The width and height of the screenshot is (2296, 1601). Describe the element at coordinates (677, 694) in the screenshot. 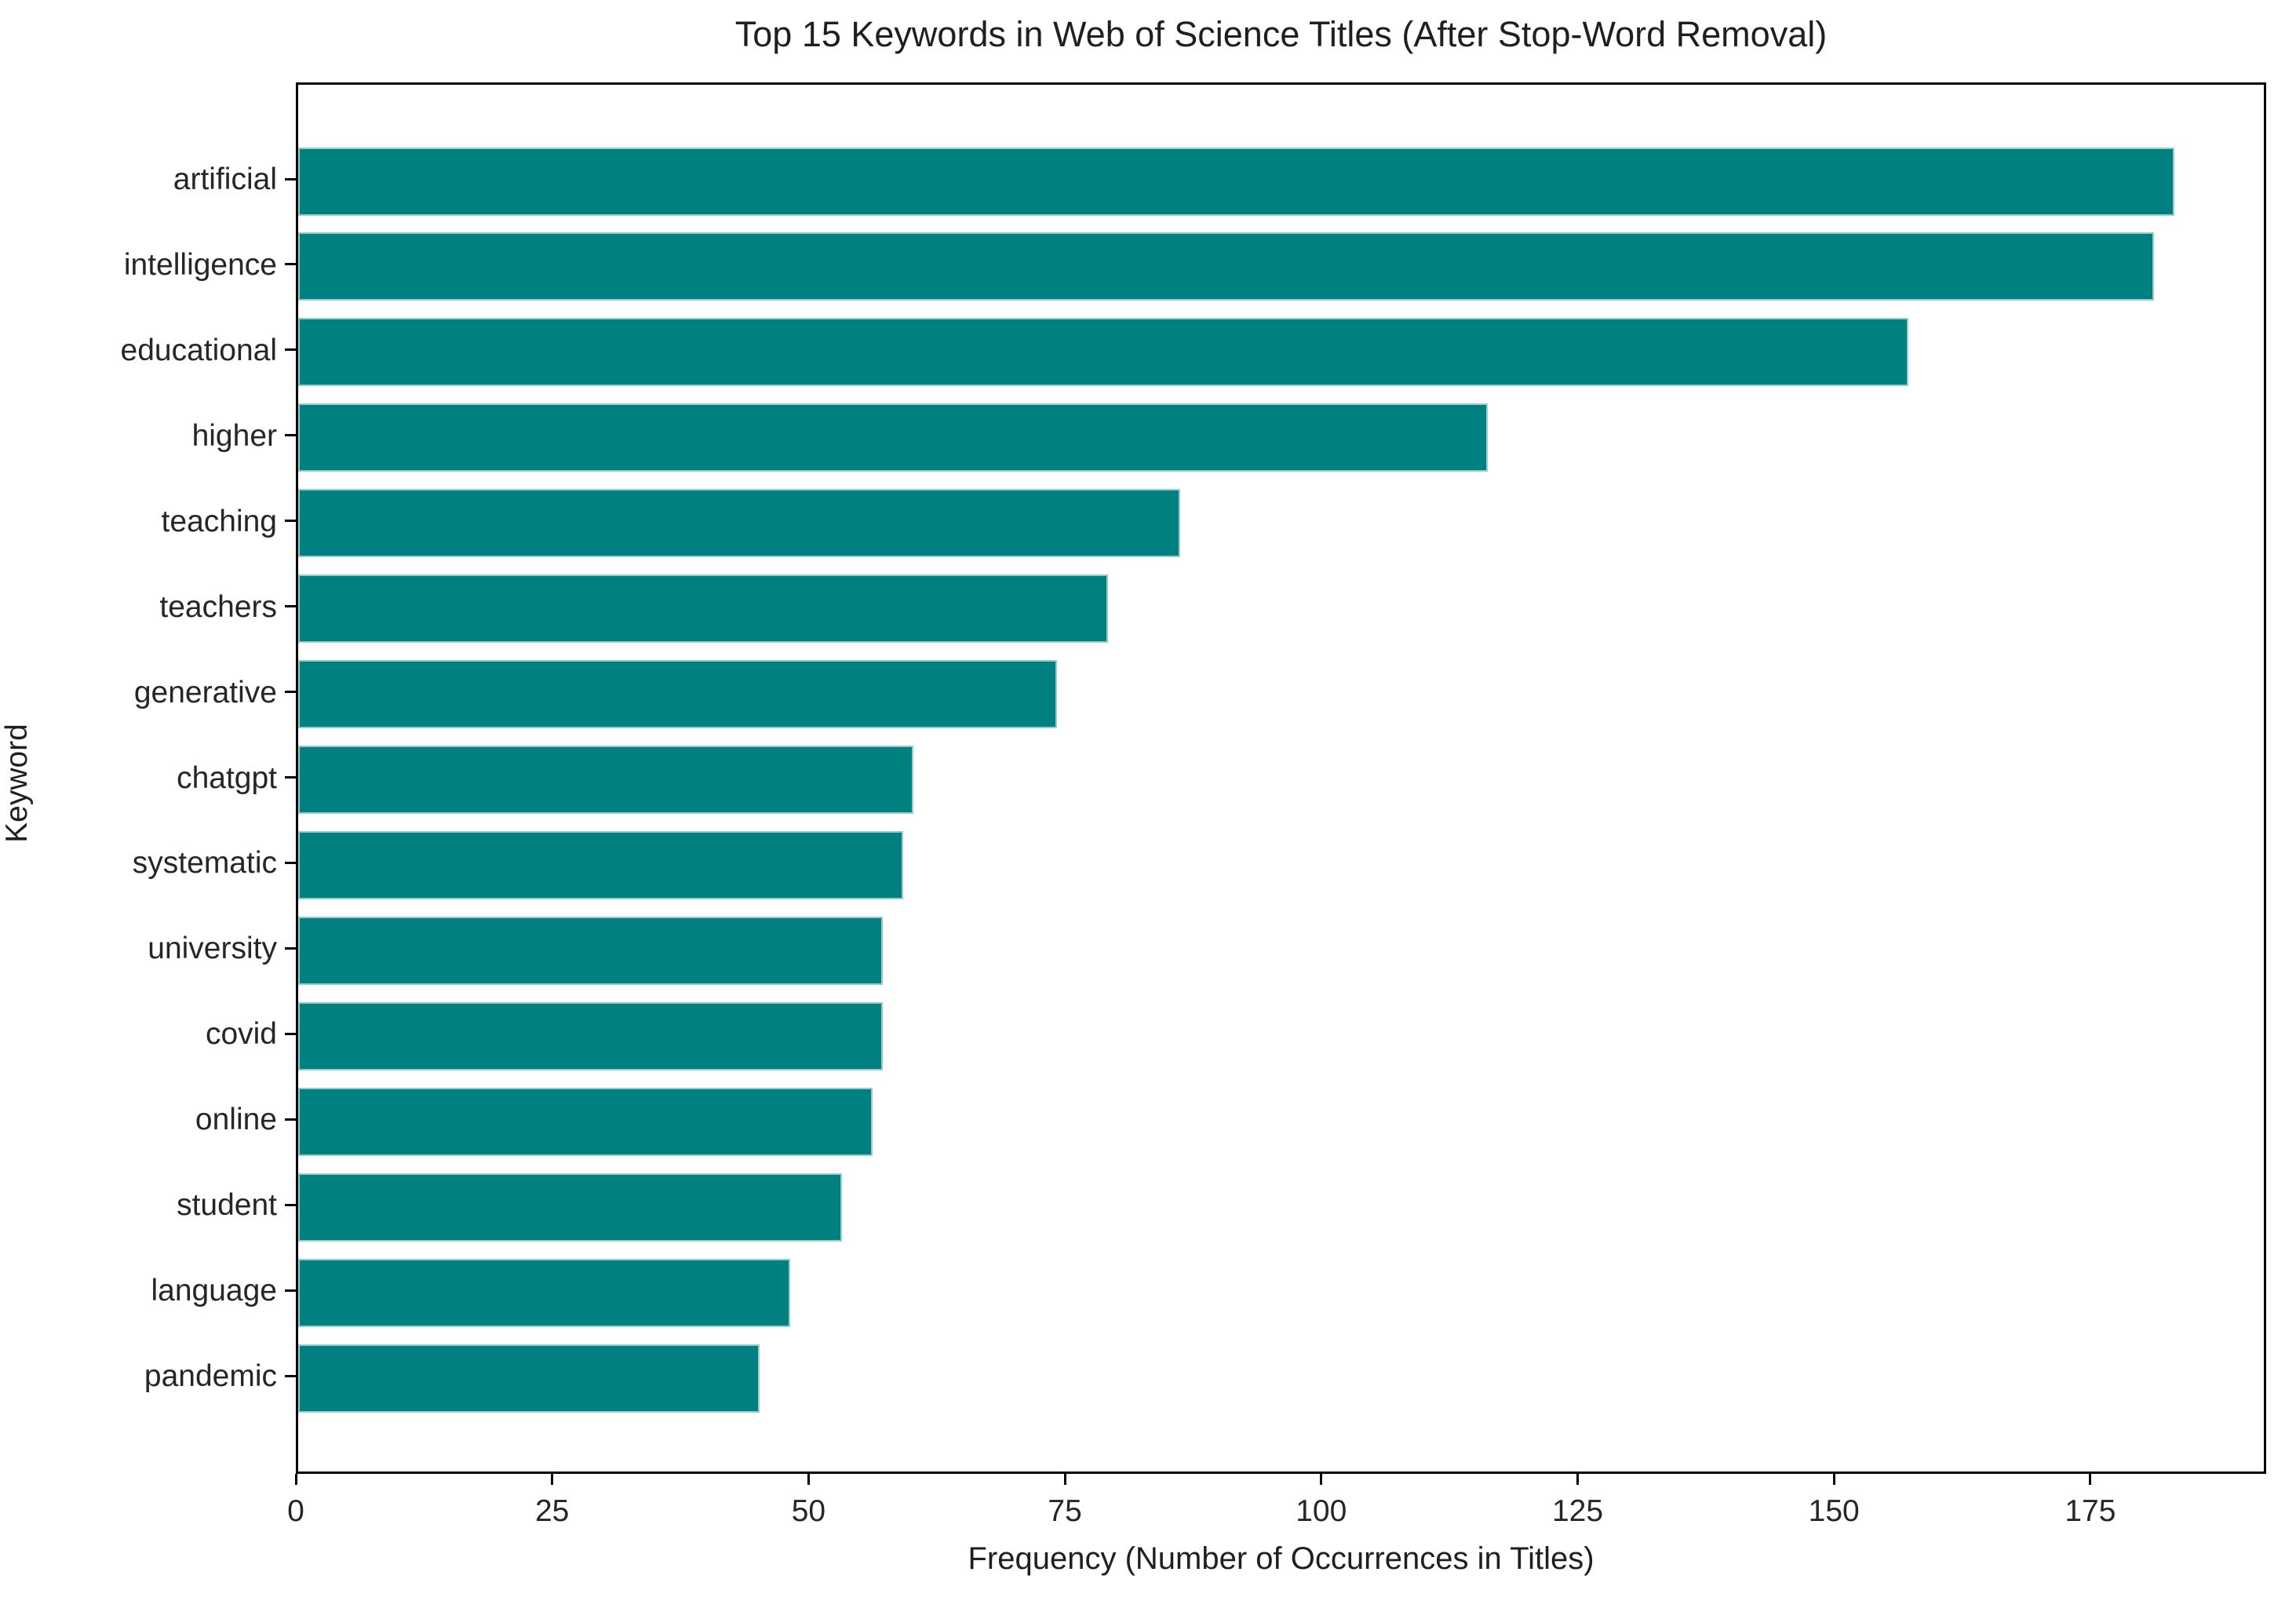

I see `bar-generative` at that location.